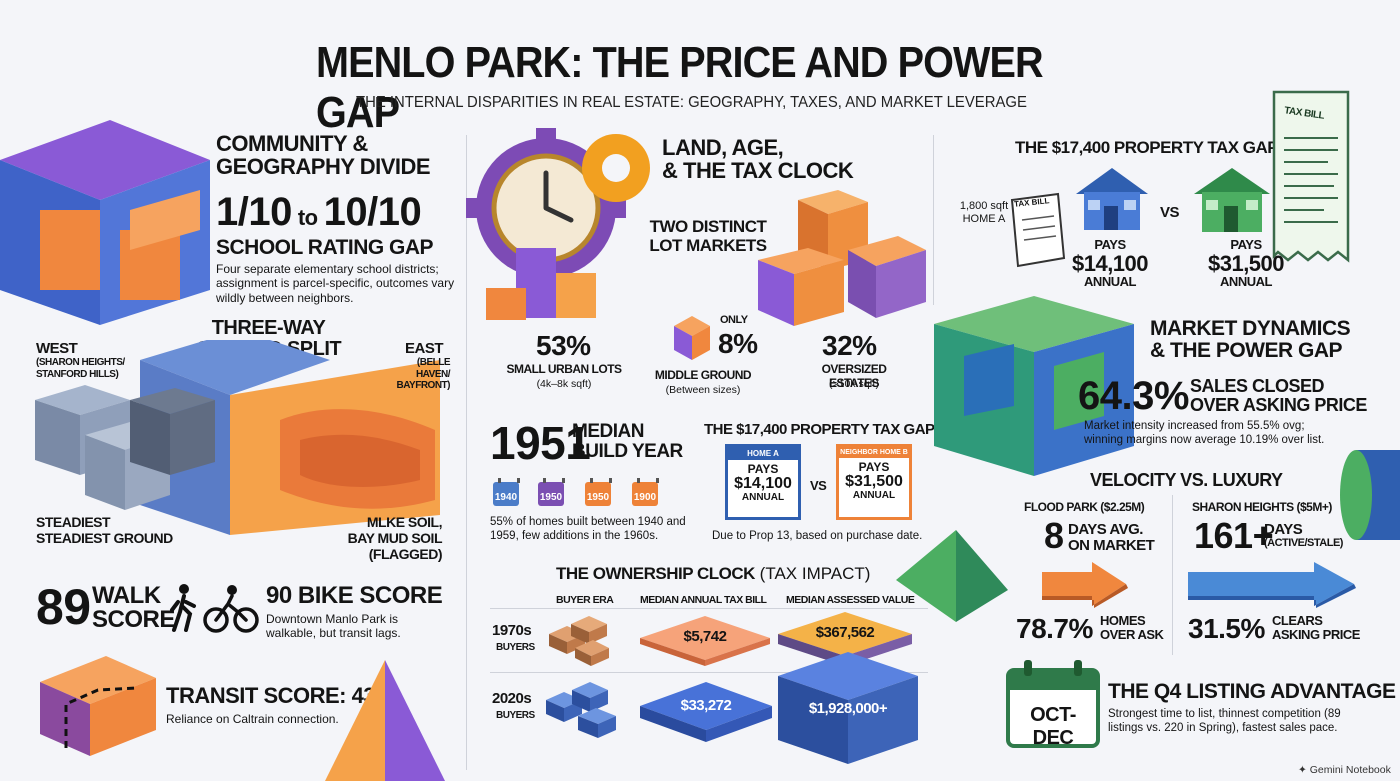  I want to click on row1-tax: $5,742, so click(705, 636).